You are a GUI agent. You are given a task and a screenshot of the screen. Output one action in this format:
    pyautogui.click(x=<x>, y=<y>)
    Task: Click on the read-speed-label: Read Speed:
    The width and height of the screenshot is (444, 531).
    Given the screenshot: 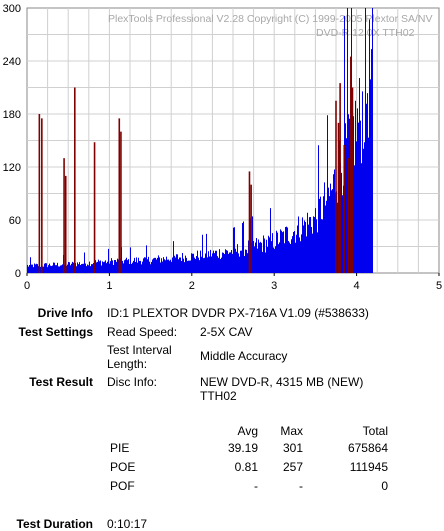 What is the action you would take?
    pyautogui.click(x=142, y=332)
    